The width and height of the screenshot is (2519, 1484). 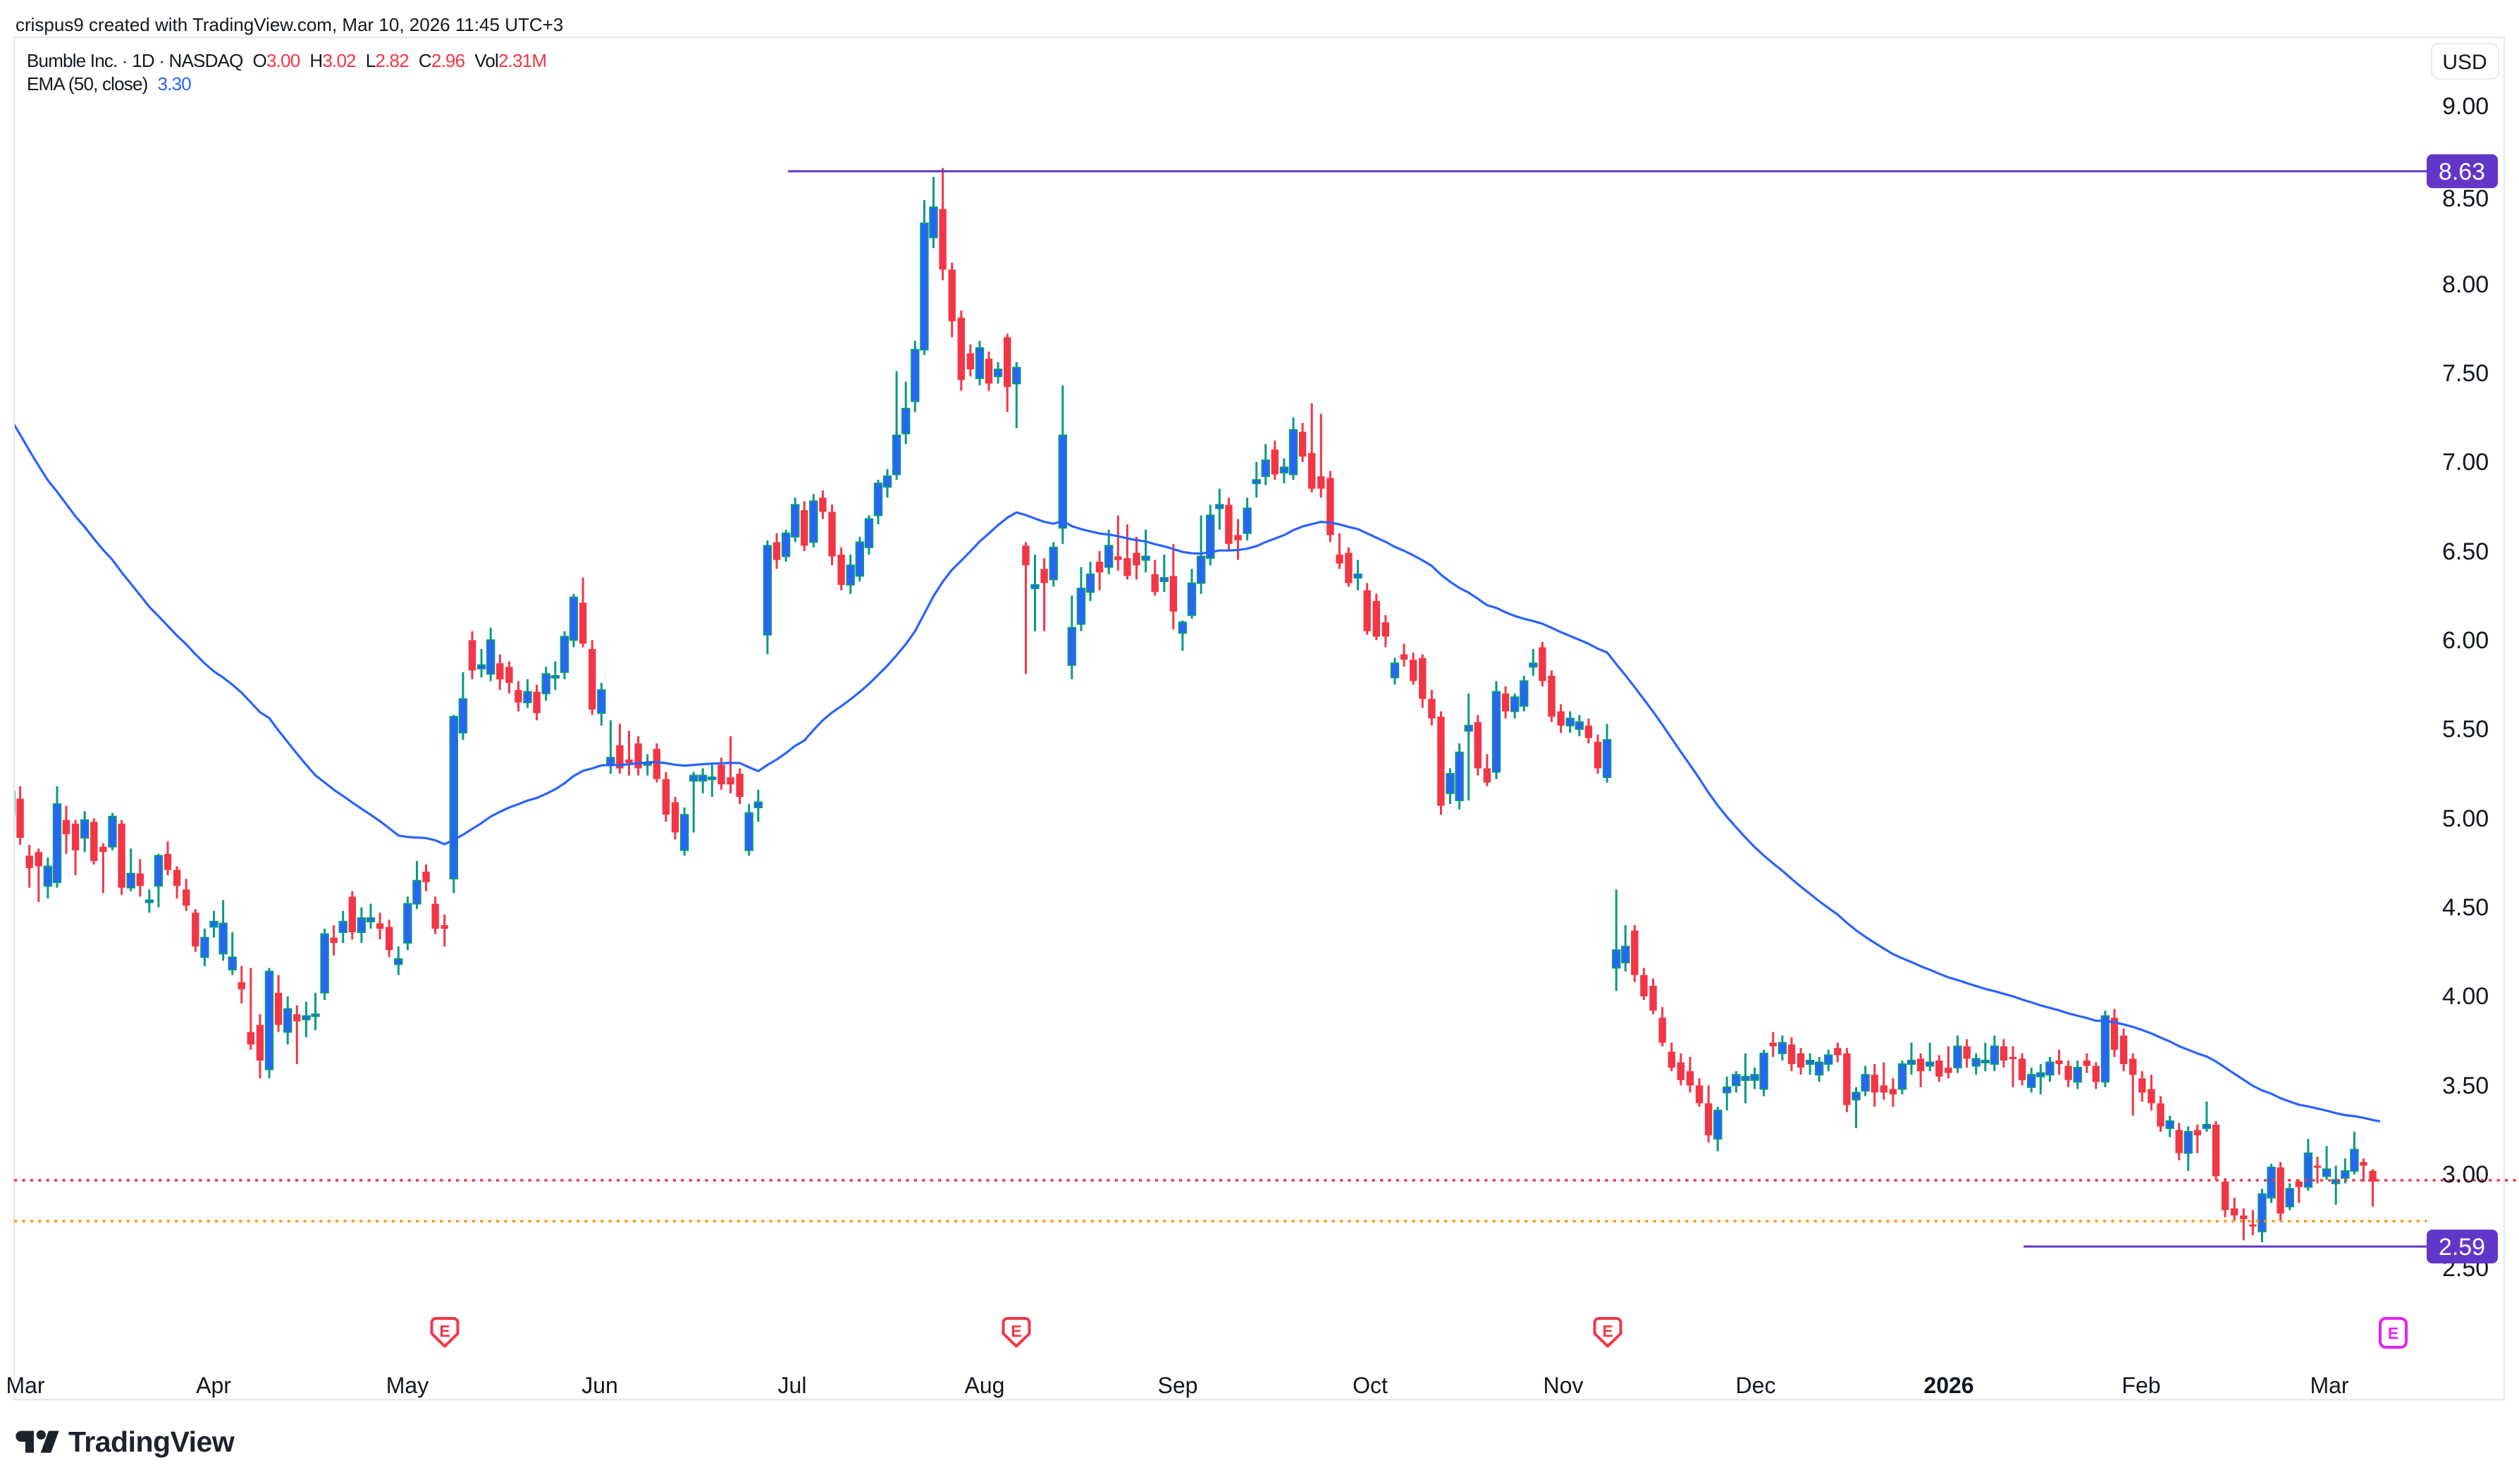 What do you see at coordinates (1370, 1385) in the screenshot?
I see `svg-text: Oct` at bounding box center [1370, 1385].